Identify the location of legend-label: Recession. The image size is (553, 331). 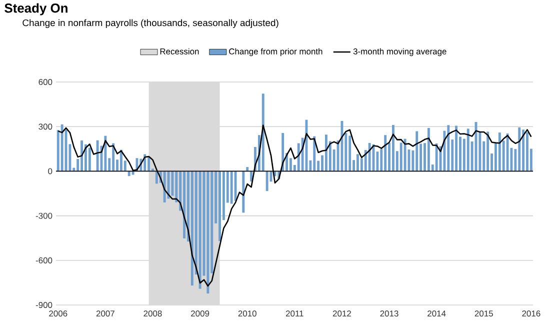
(179, 51).